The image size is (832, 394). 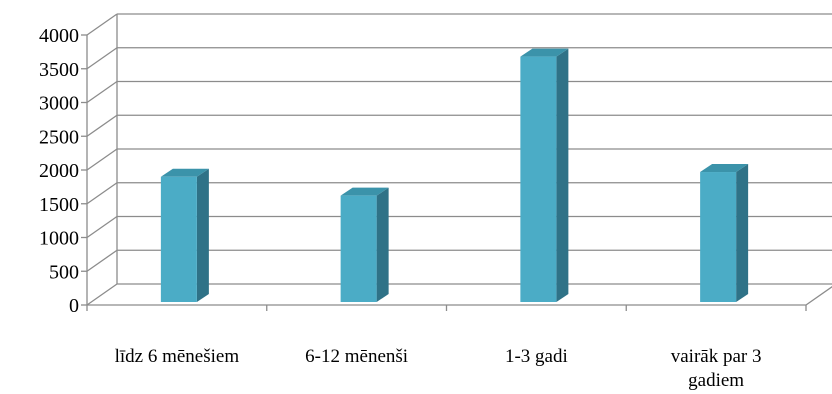 What do you see at coordinates (64, 272) in the screenshot?
I see `y-tick-label: 500` at bounding box center [64, 272].